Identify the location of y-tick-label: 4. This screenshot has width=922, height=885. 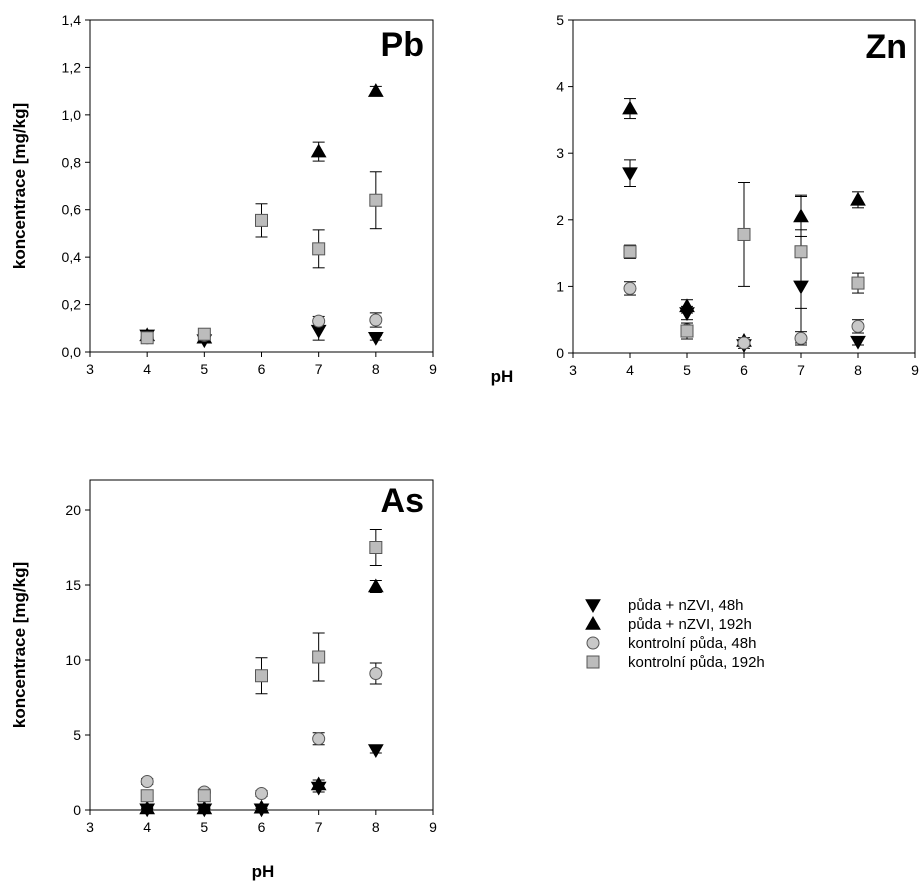
(560, 87).